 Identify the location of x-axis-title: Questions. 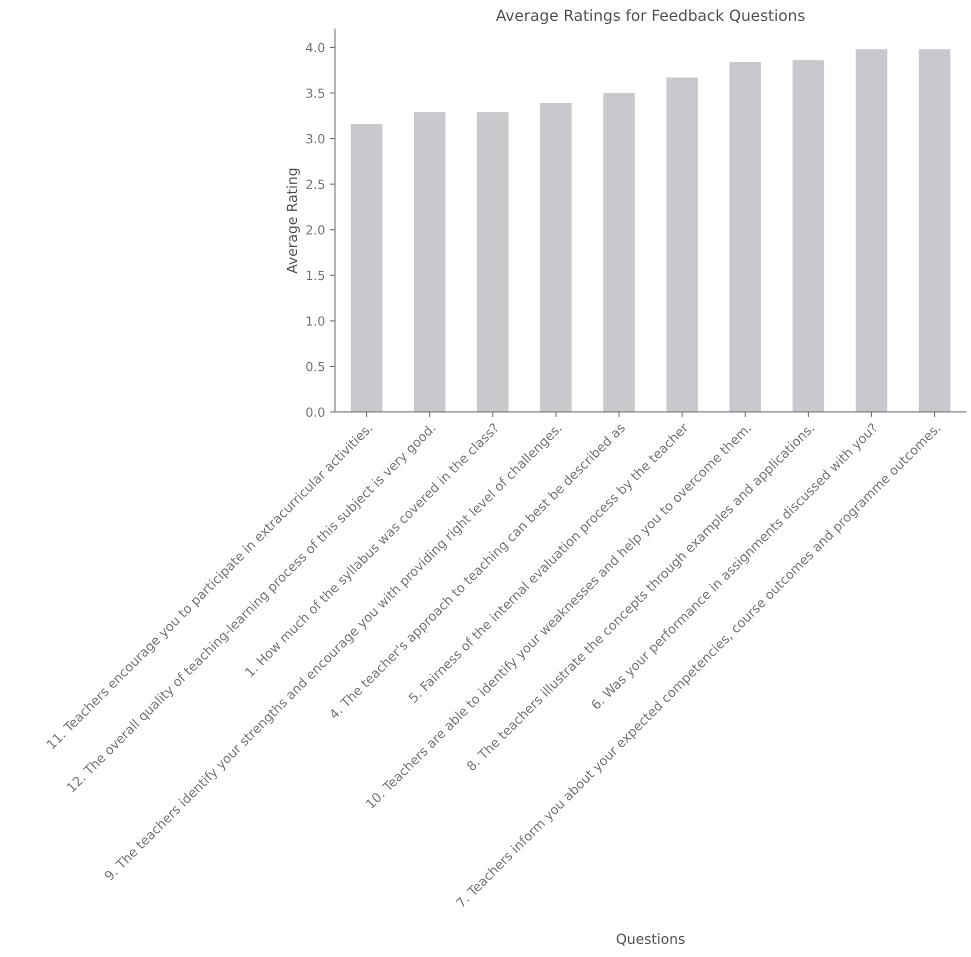
(650, 939).